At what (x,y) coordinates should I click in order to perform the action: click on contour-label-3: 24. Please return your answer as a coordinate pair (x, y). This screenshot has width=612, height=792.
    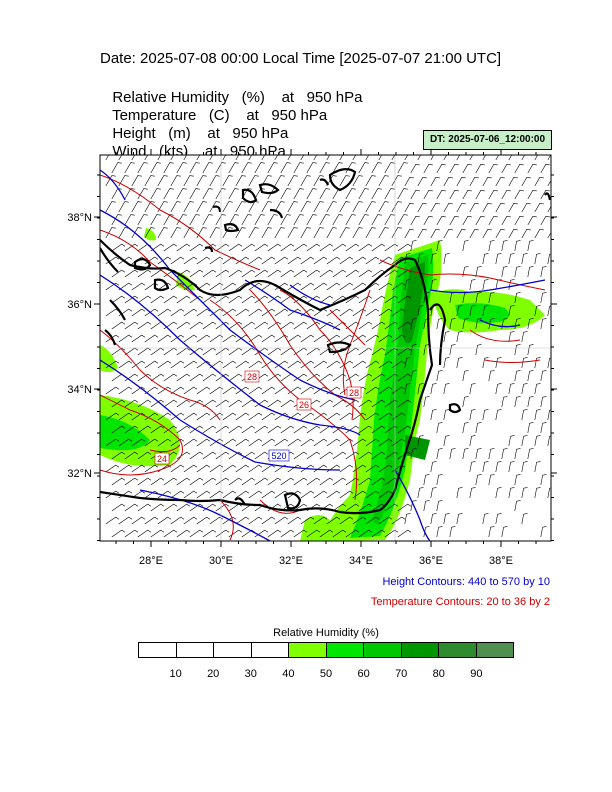
    Looking at the image, I should click on (162, 458).